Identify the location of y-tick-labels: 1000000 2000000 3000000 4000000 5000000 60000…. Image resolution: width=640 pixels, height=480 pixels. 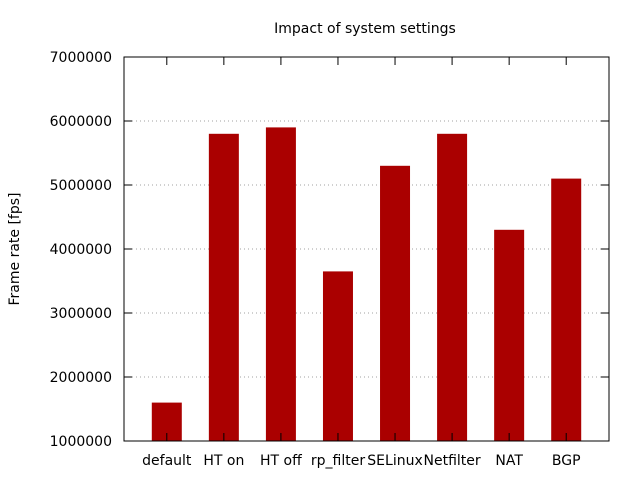
(81, 250).